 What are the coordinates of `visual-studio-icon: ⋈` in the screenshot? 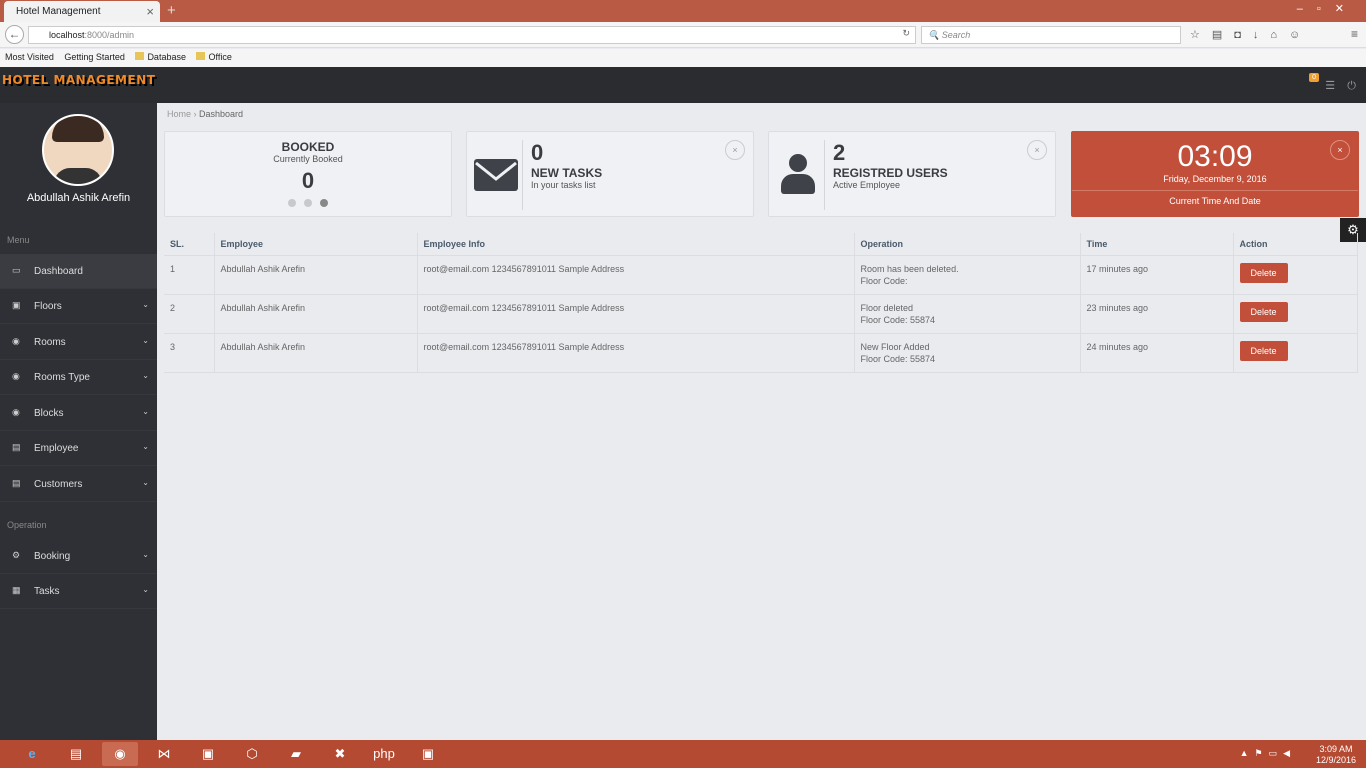 It's located at (164, 753).